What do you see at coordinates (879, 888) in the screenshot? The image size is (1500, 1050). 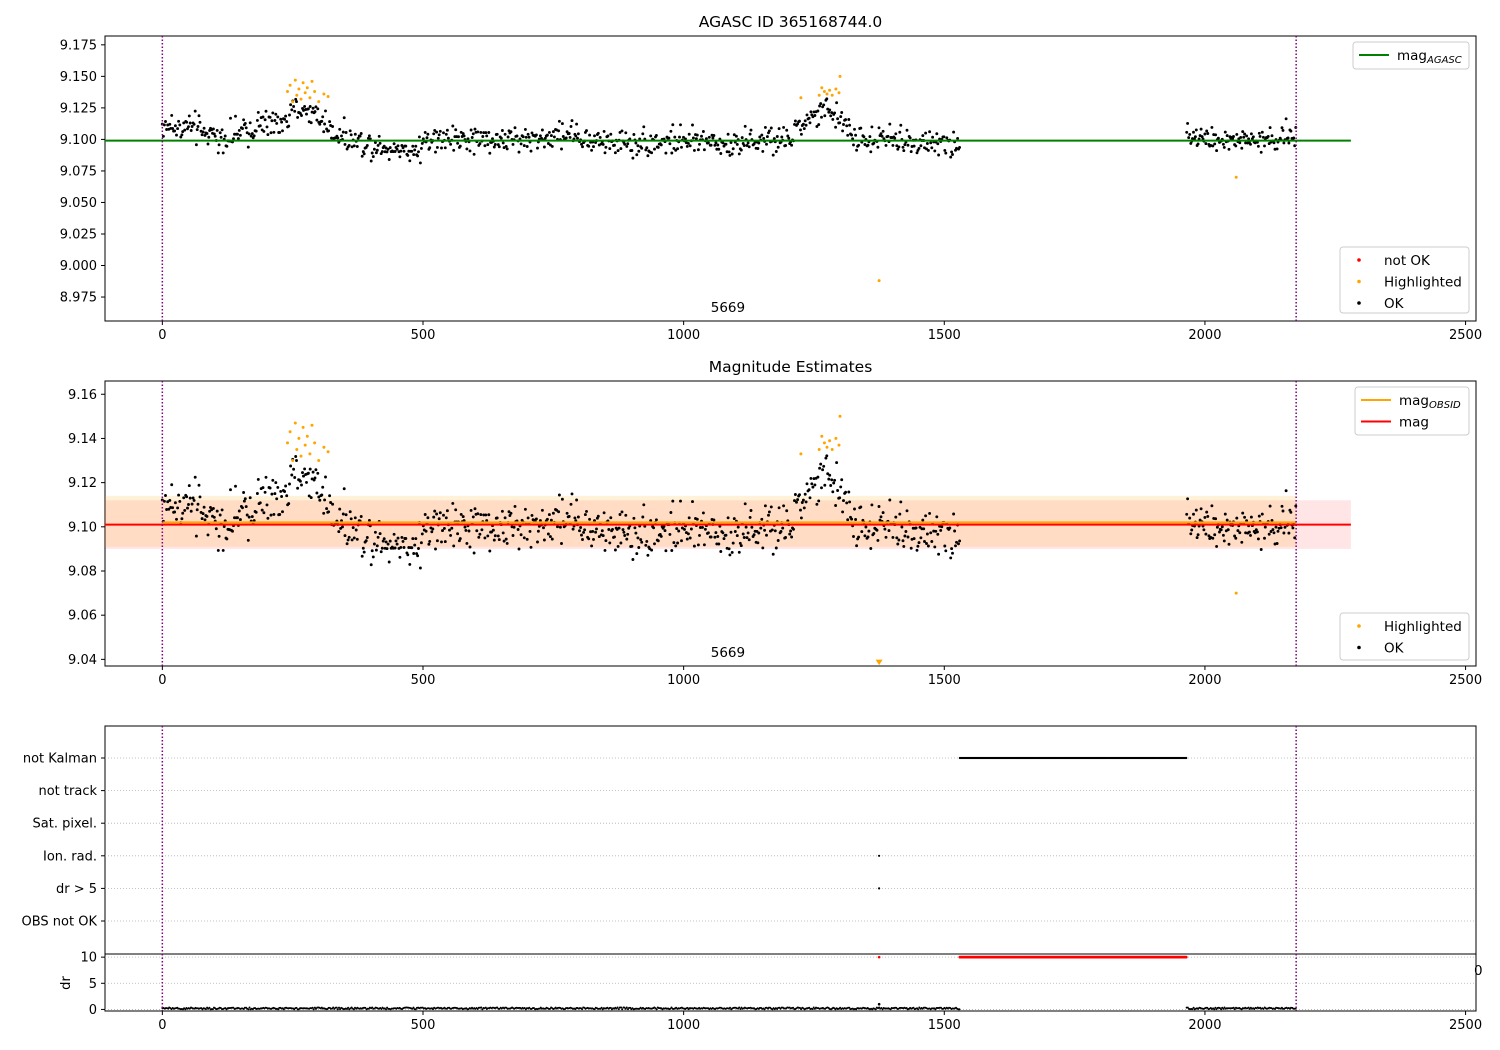 I see `flag-point` at bounding box center [879, 888].